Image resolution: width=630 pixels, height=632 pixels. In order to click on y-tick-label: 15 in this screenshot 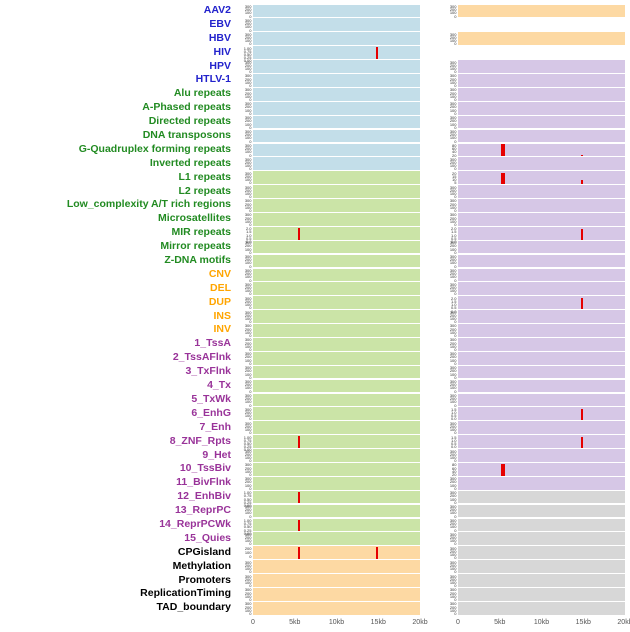, I will do `click(454, 176)`.